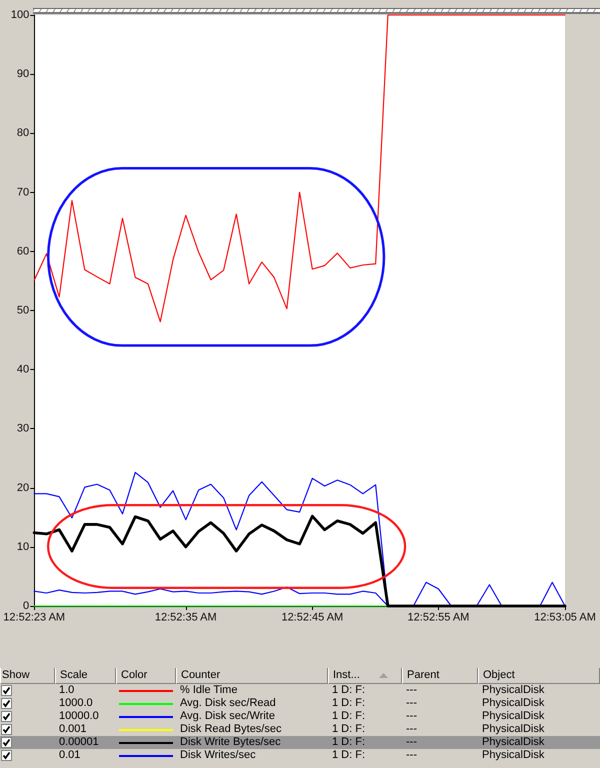 This screenshot has width=600, height=768. I want to click on legend-label: Avg. Disk sec/Read, so click(228, 703).